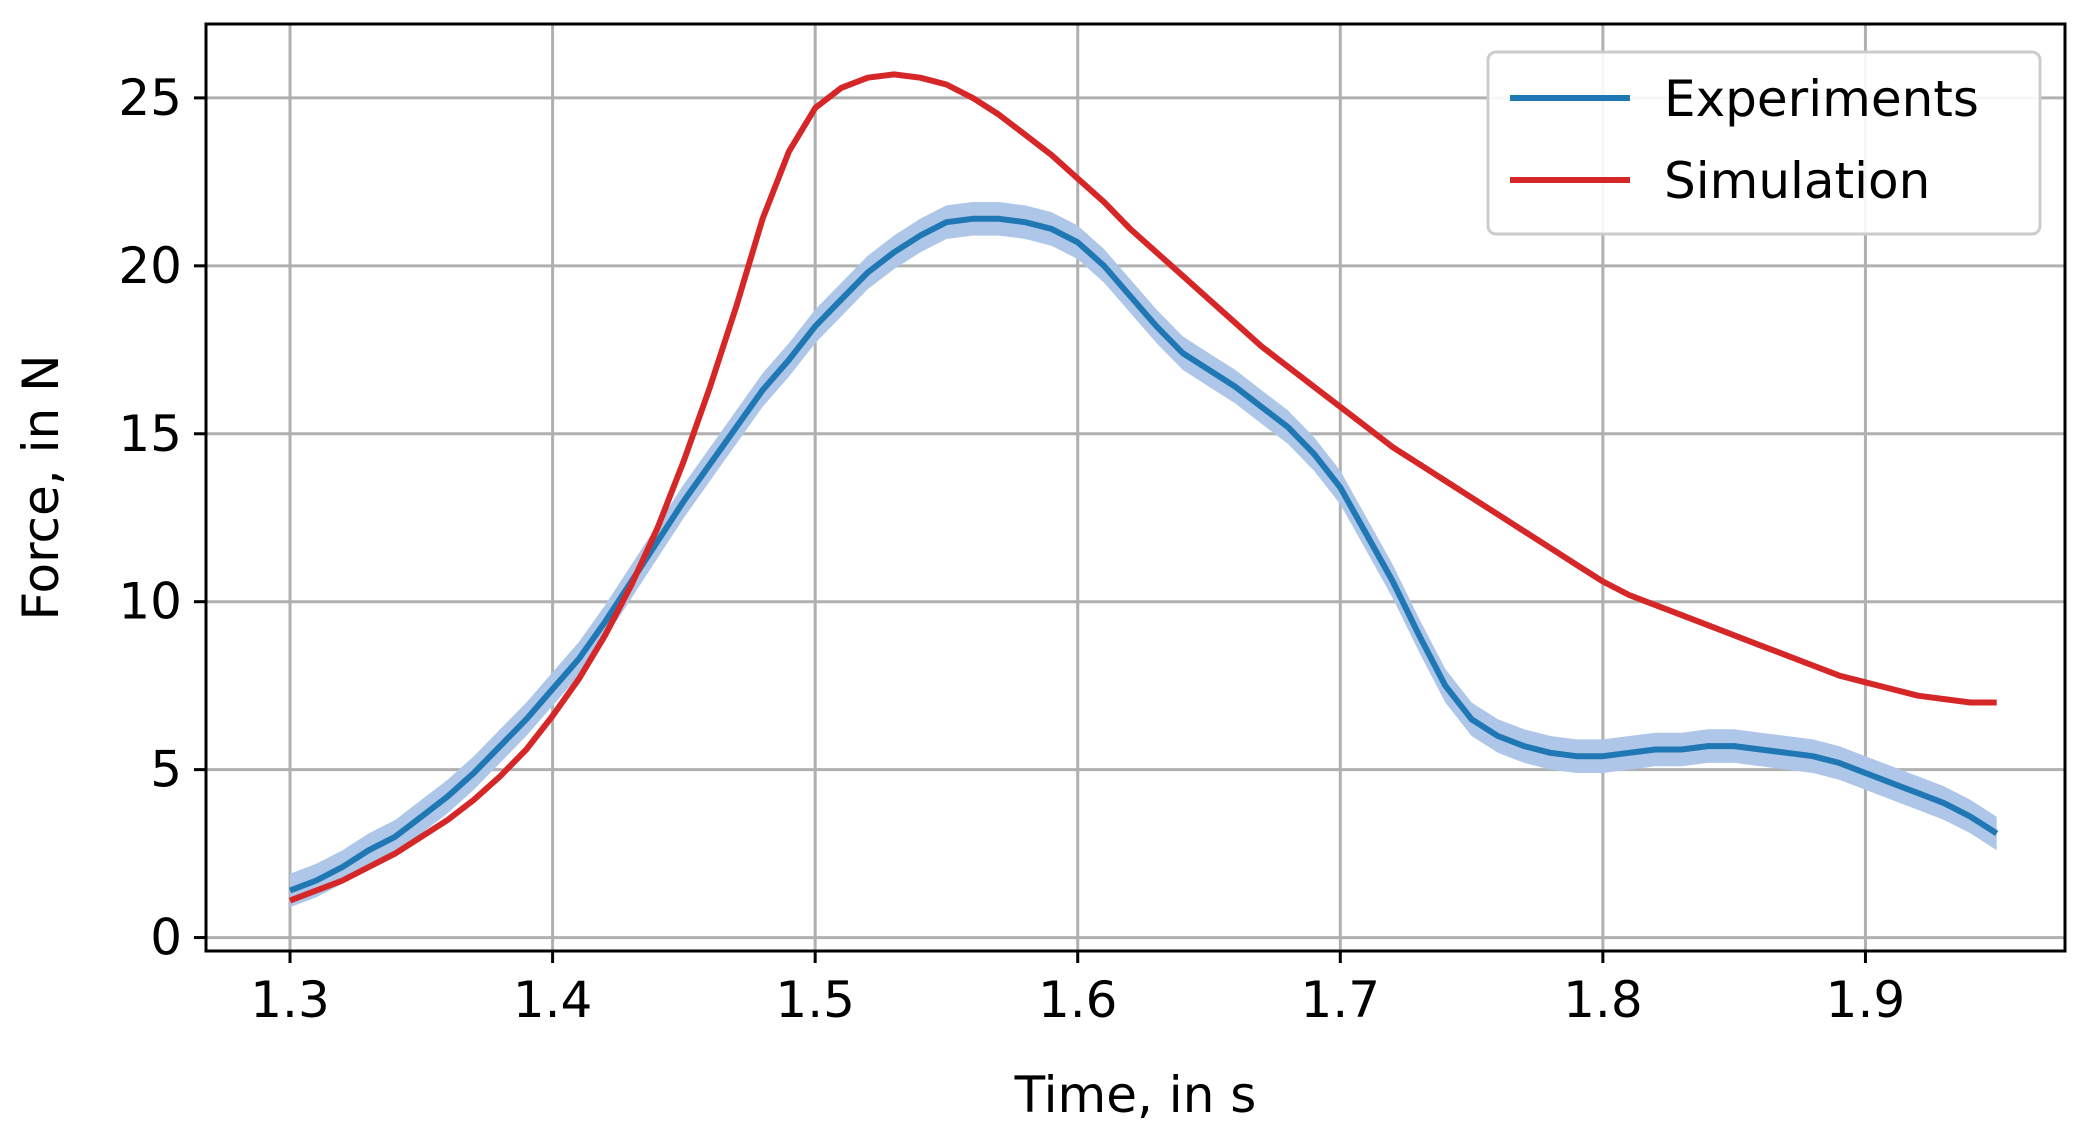 This screenshot has height=1131, width=2085. I want to click on x-tick-label: 1.4, so click(553, 1000).